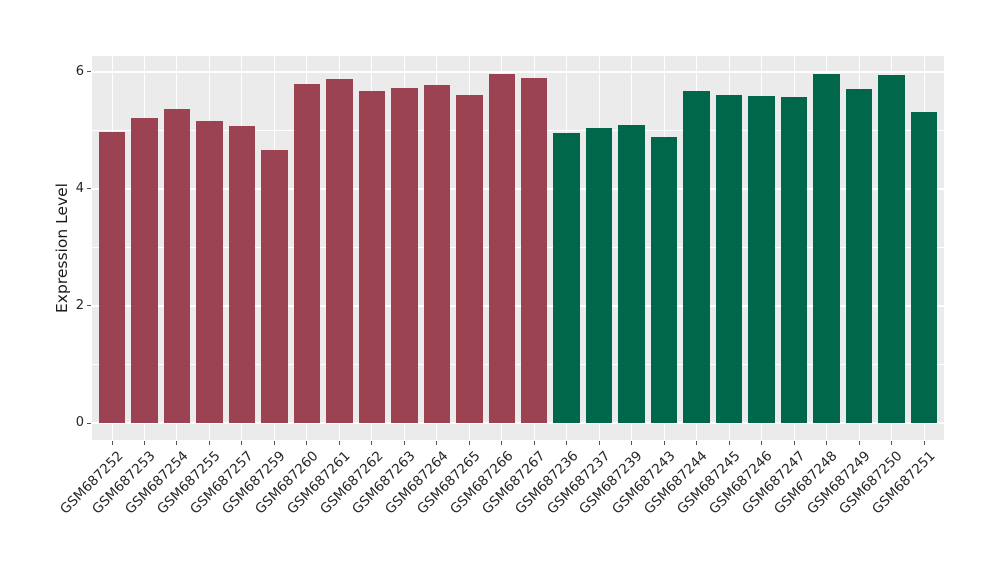 Image resolution: width=1000 pixels, height=580 pixels. I want to click on bar-GSM687267, so click(534, 250).